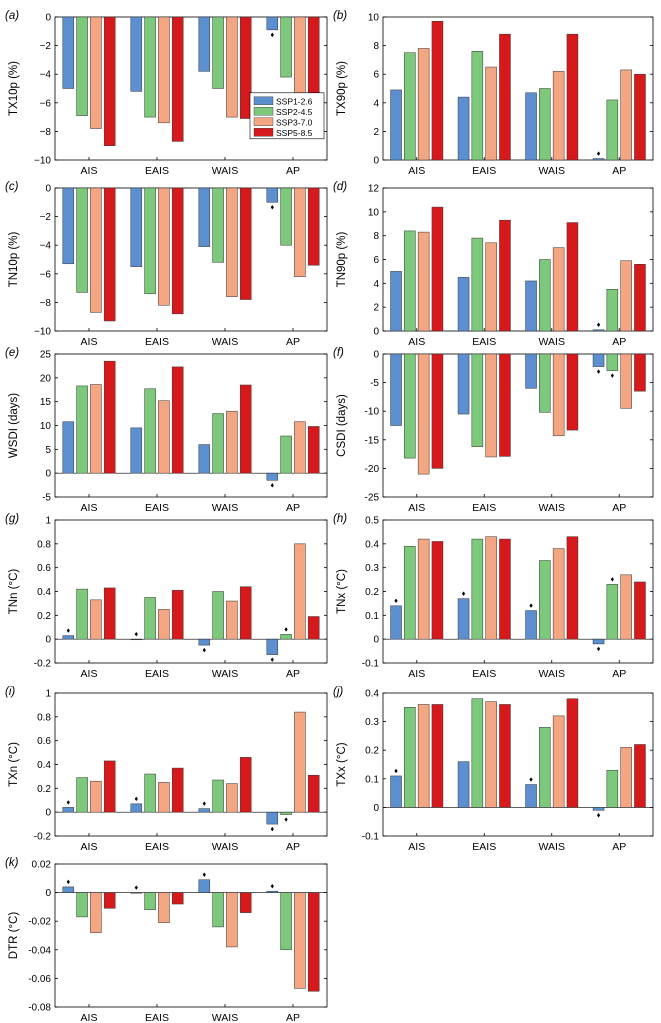 The image size is (661, 1023). Describe the element at coordinates (374, 383) in the screenshot. I see `y-tick-label: -5` at that location.